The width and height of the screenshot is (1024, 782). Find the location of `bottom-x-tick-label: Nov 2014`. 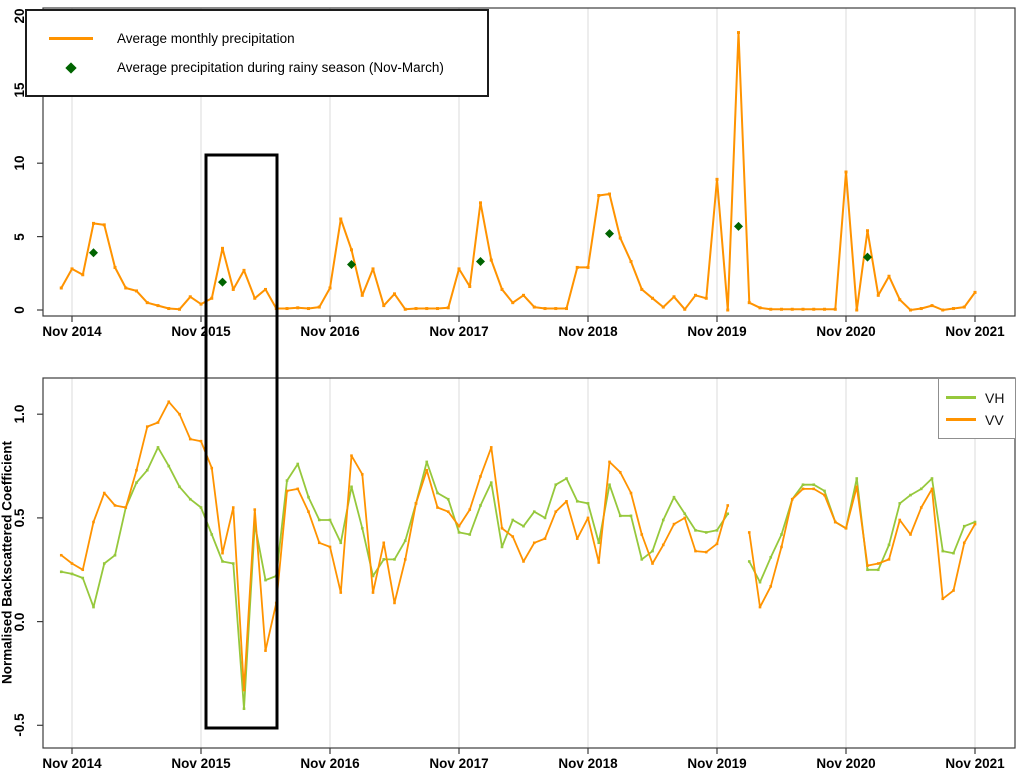

bottom-x-tick-label: Nov 2014 is located at coordinates (72, 763).